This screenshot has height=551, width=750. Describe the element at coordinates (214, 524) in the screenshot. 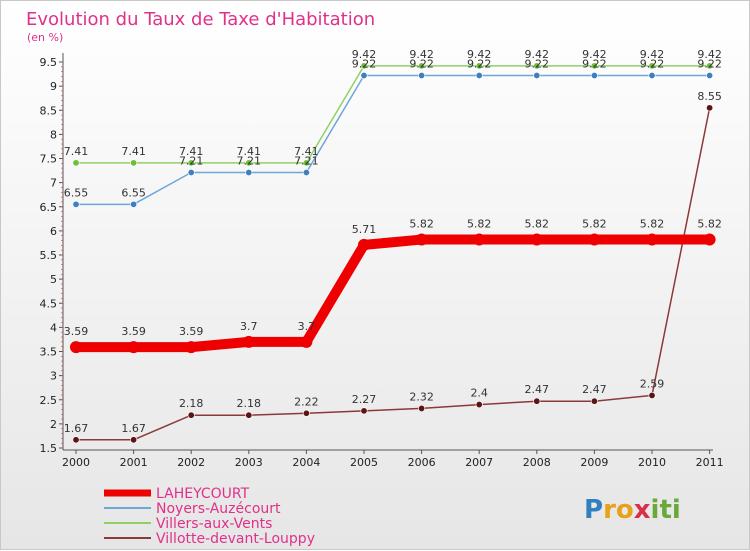

I see `legend-label-villers: Villers-aux-Vents` at that location.